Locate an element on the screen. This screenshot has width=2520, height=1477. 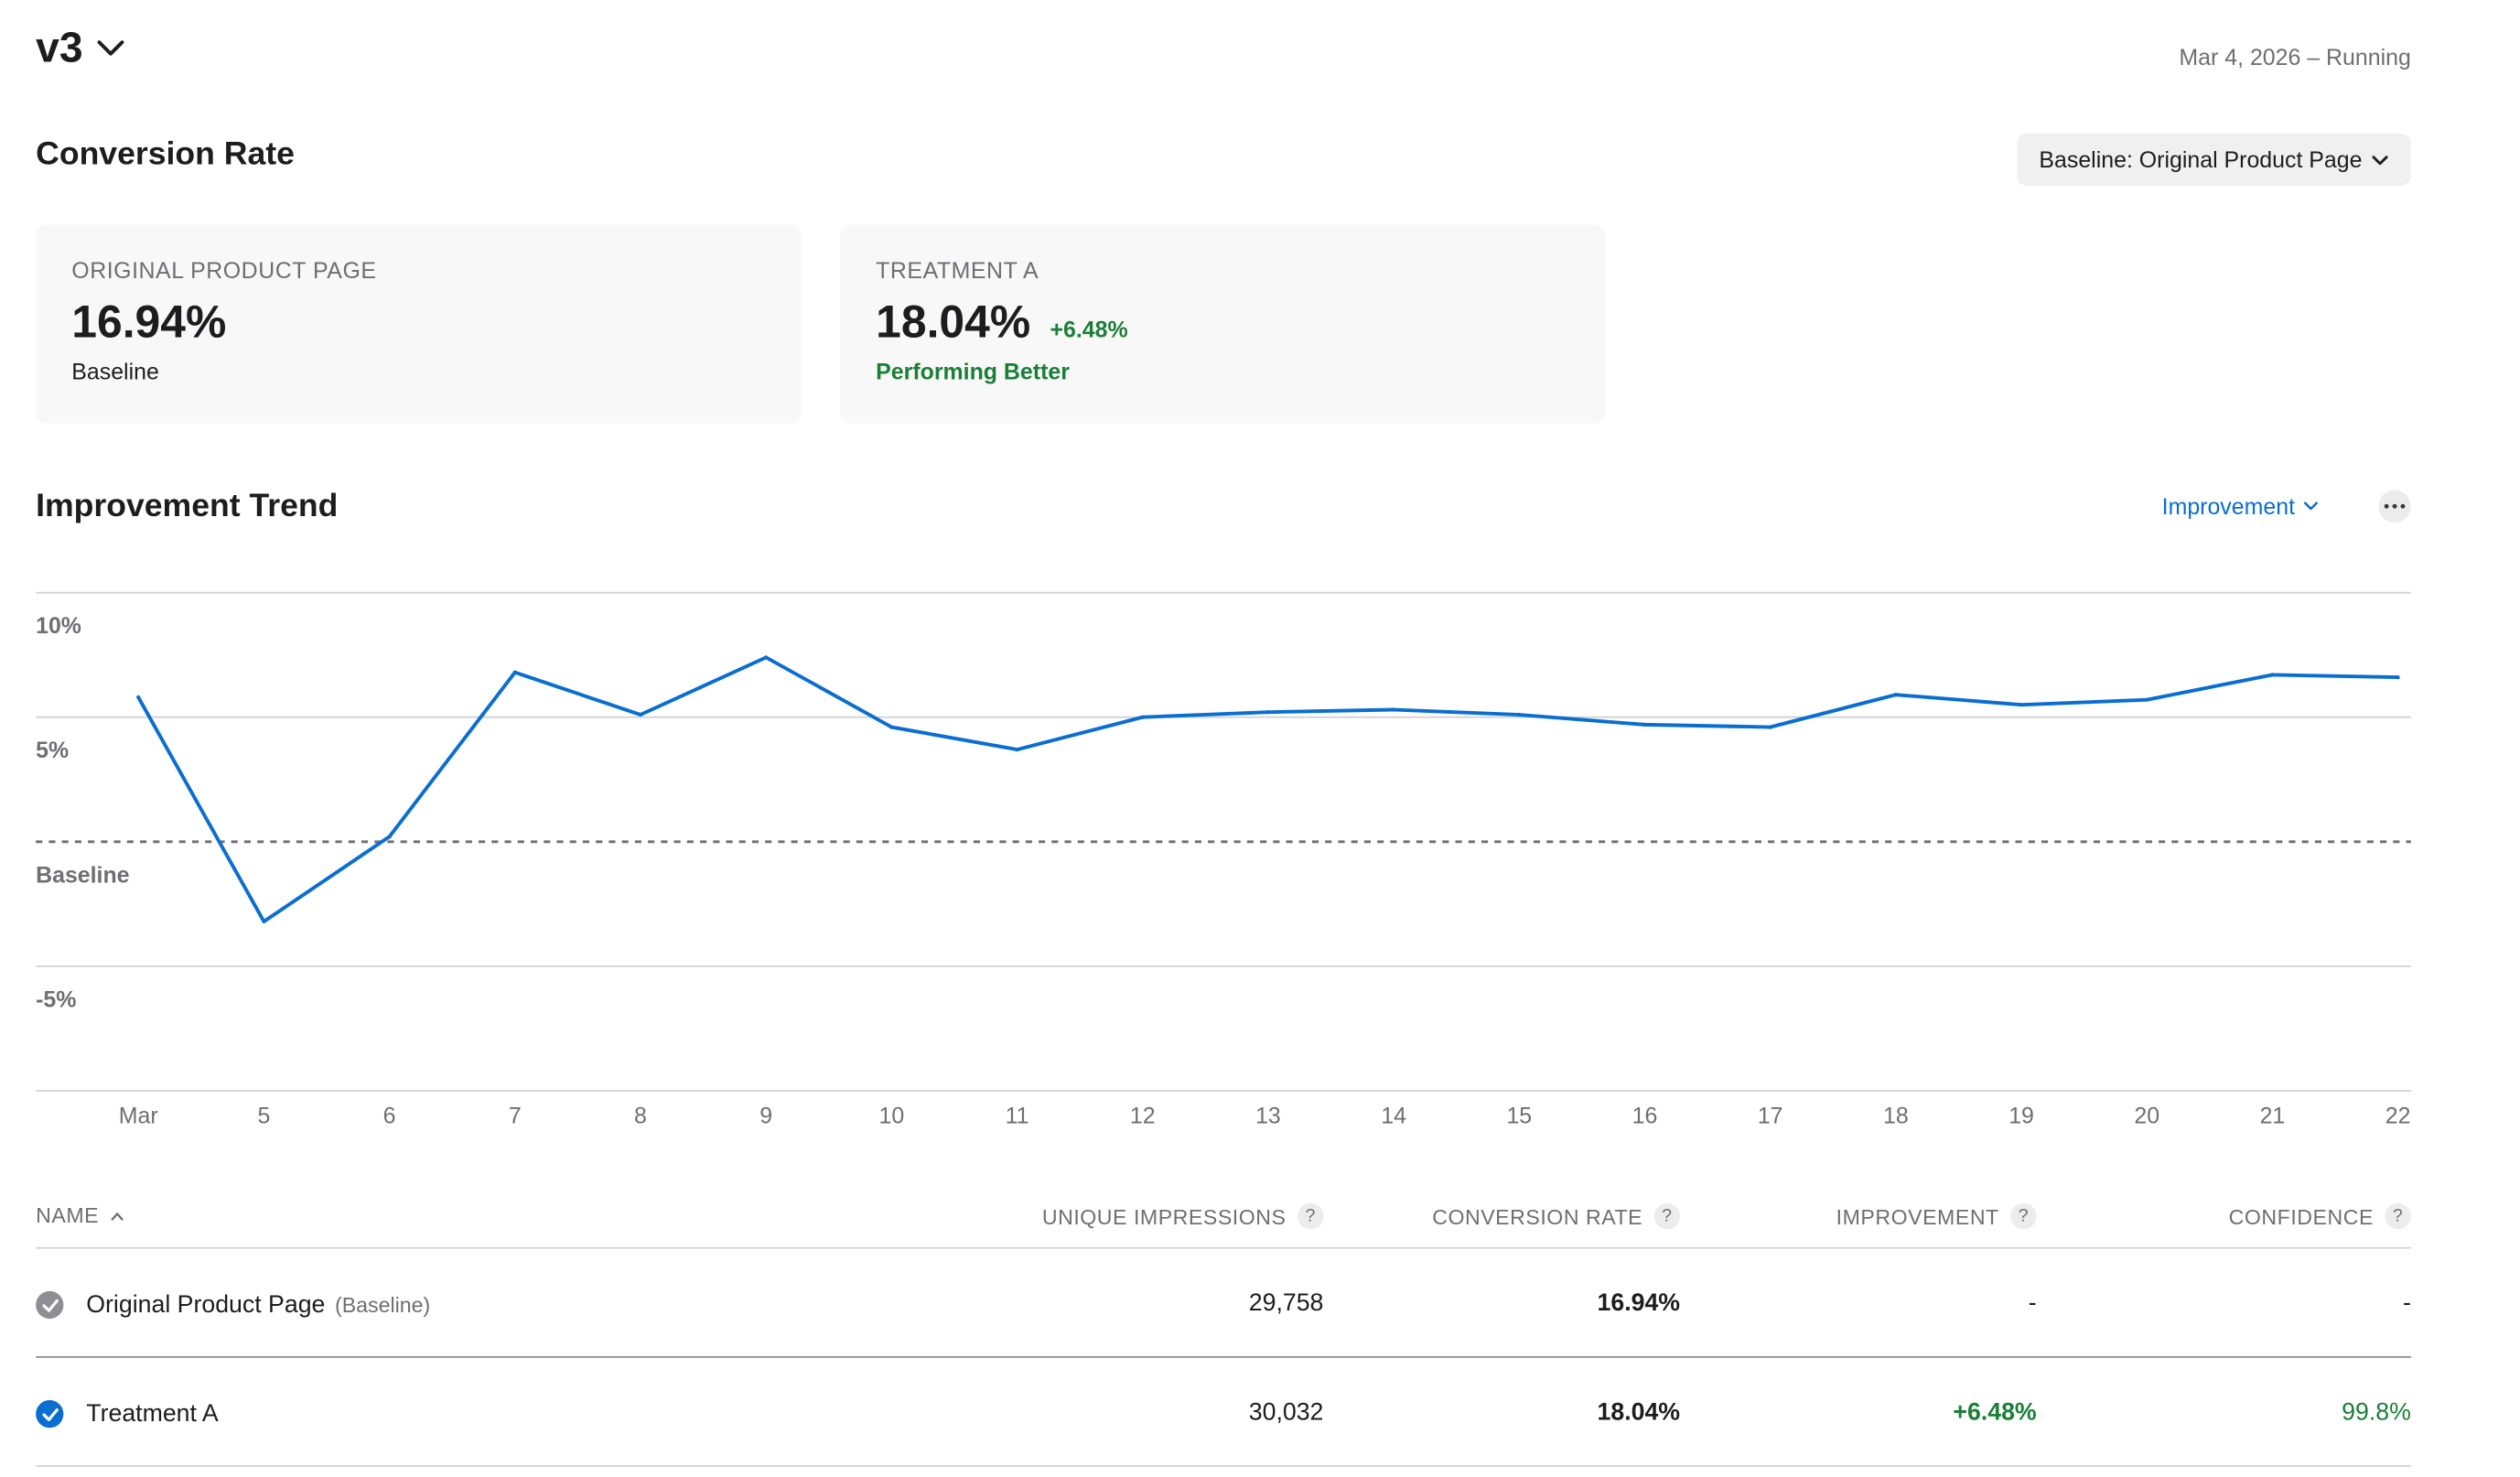
table-row: Treatment A is located at coordinates (132, 1414).